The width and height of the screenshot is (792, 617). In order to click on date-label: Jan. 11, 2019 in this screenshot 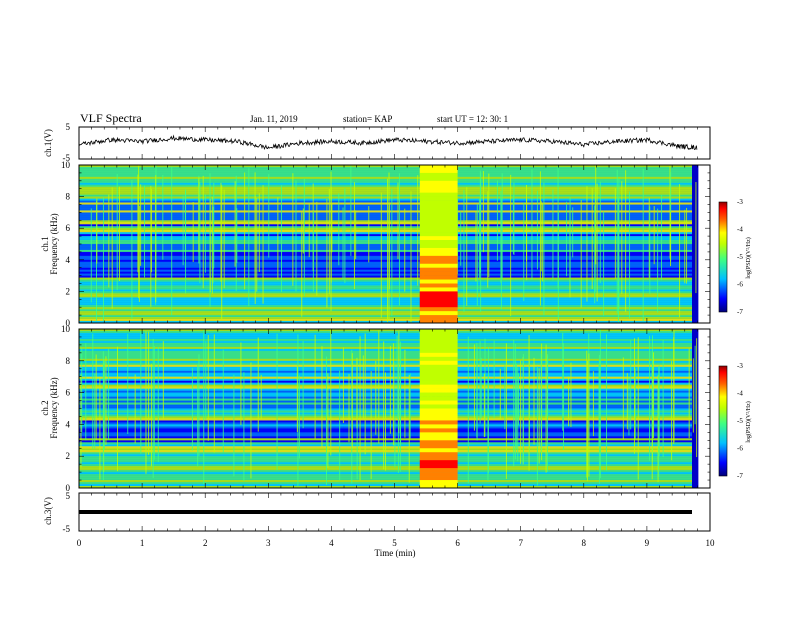, I will do `click(274, 119)`.